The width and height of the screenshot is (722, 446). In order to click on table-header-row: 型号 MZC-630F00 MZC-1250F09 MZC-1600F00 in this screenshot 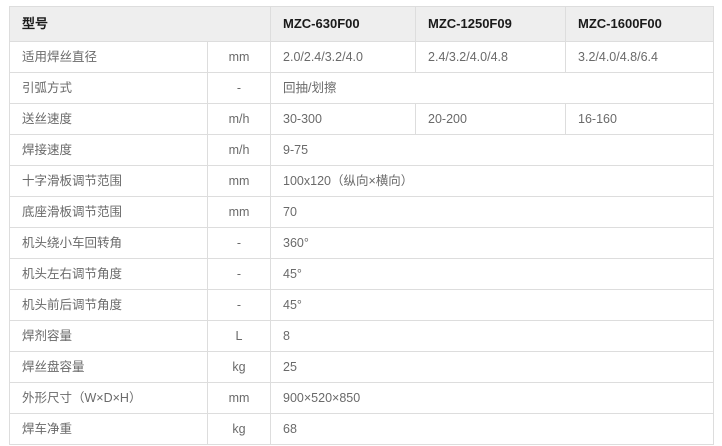, I will do `click(361, 24)`.